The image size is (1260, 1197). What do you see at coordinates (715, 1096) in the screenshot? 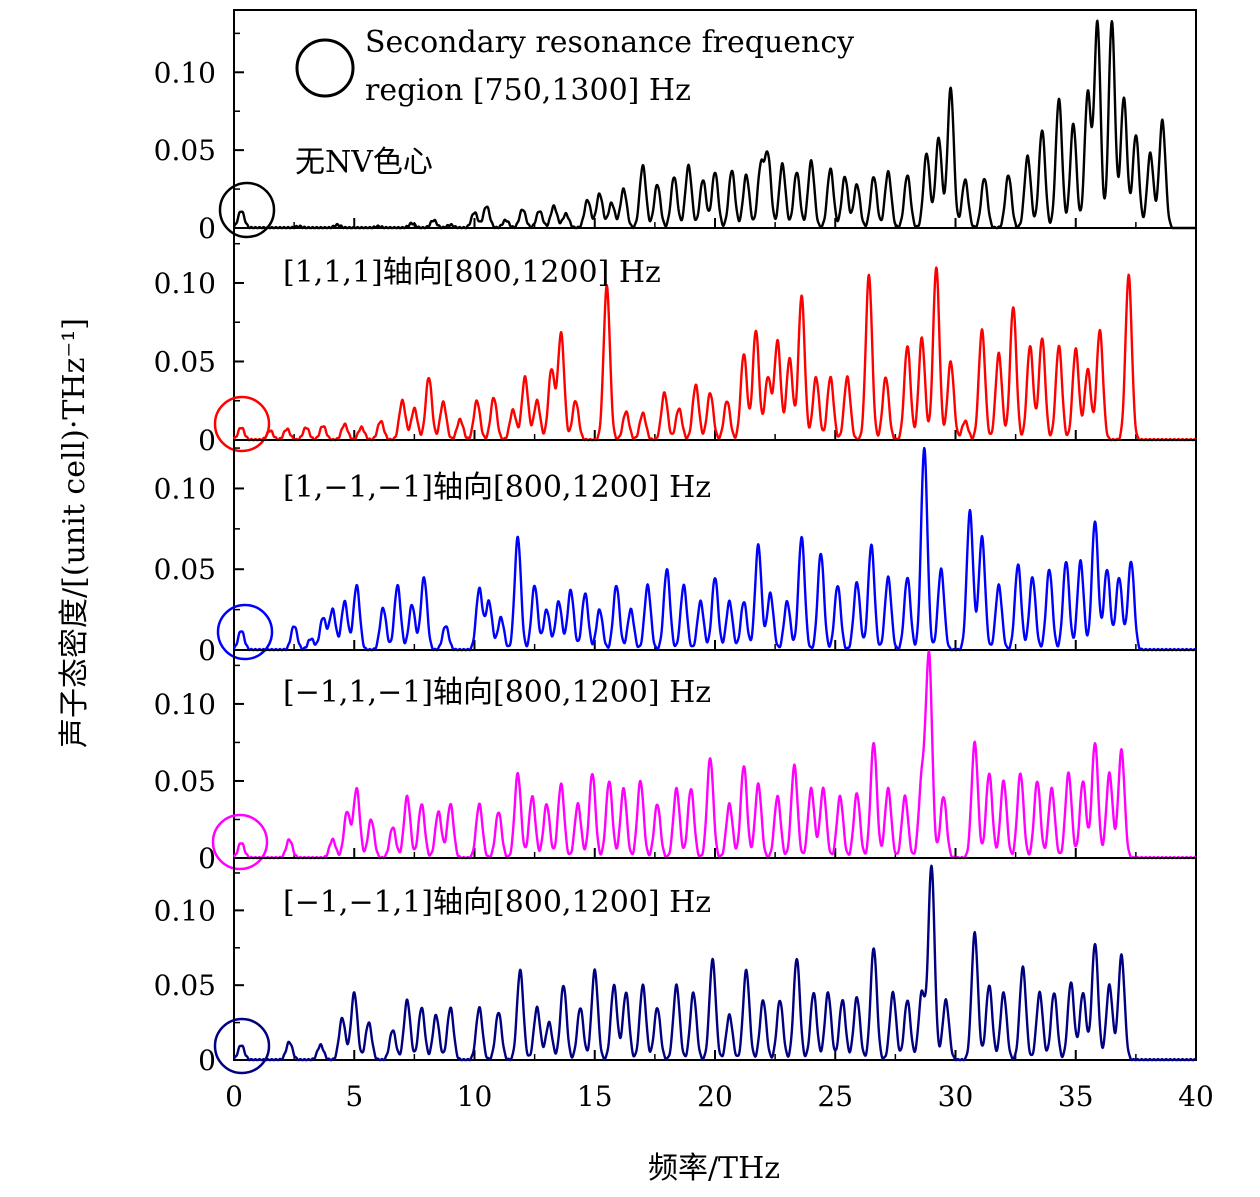
I see `x-tick-label: 20` at bounding box center [715, 1096].